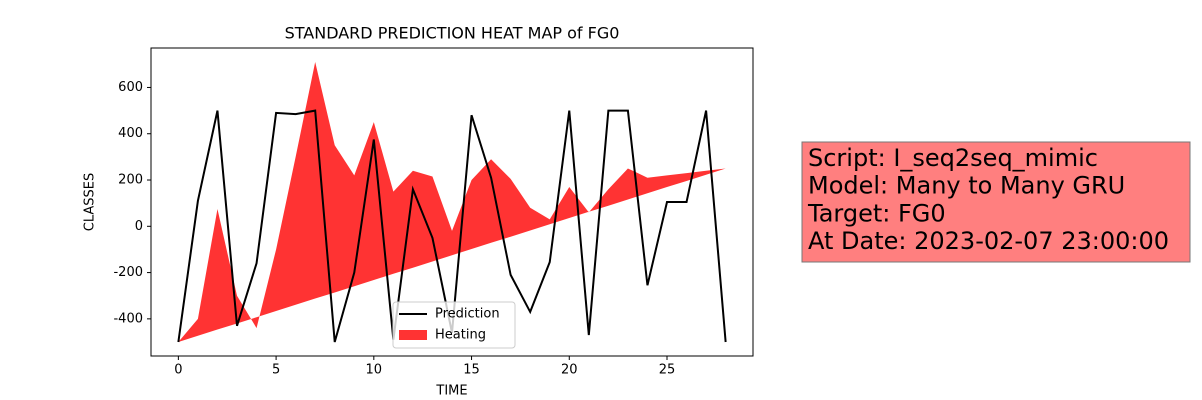 The image size is (1202, 400). I want to click on y-tick-label: 400, so click(130, 133).